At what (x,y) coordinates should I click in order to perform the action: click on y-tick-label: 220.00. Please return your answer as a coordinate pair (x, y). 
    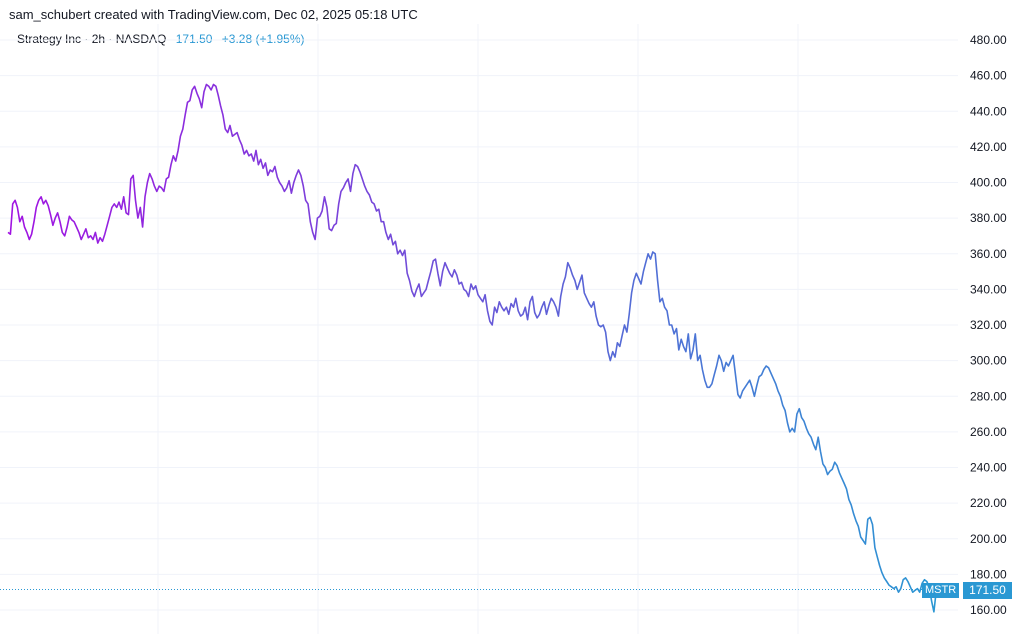
    Looking at the image, I should click on (988, 503).